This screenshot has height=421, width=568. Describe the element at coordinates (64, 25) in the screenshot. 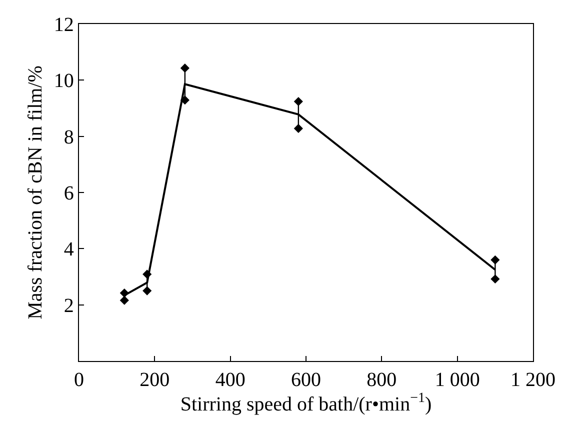

I see `y-tick-label: 12` at that location.